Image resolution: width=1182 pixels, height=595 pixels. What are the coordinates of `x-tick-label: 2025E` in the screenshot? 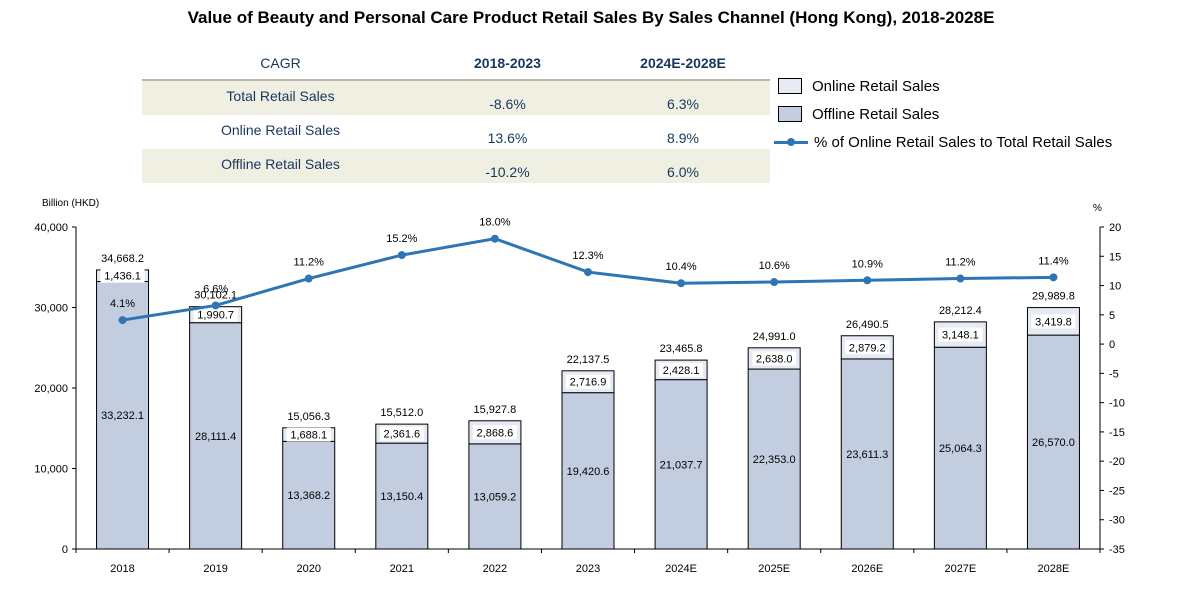 It's located at (774, 569).